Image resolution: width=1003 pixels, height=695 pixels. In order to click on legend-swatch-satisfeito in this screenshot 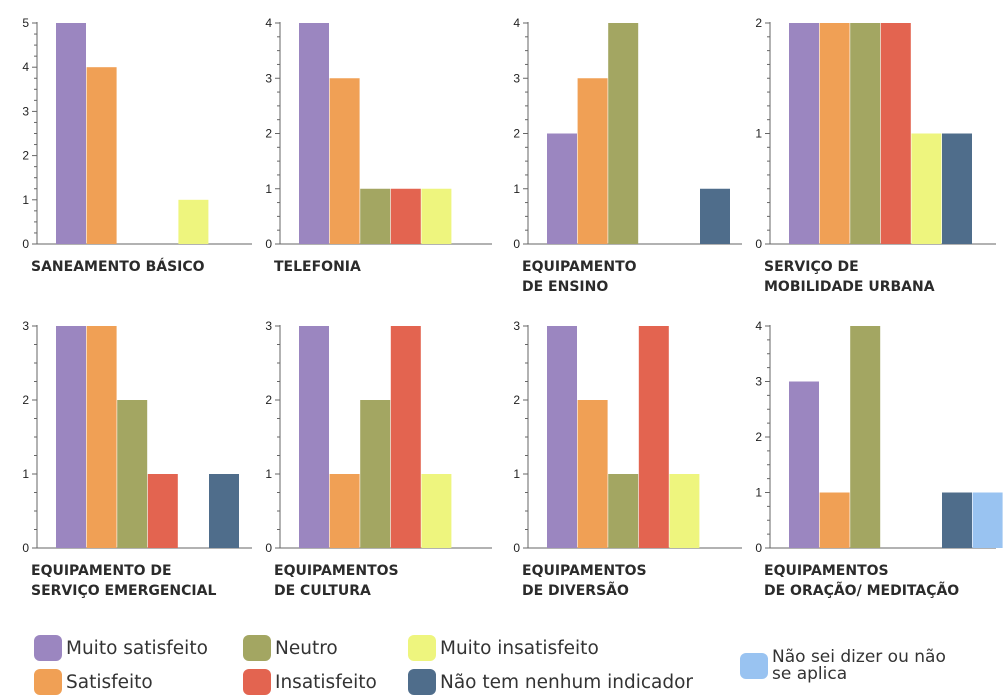, I will do `click(48, 682)`.